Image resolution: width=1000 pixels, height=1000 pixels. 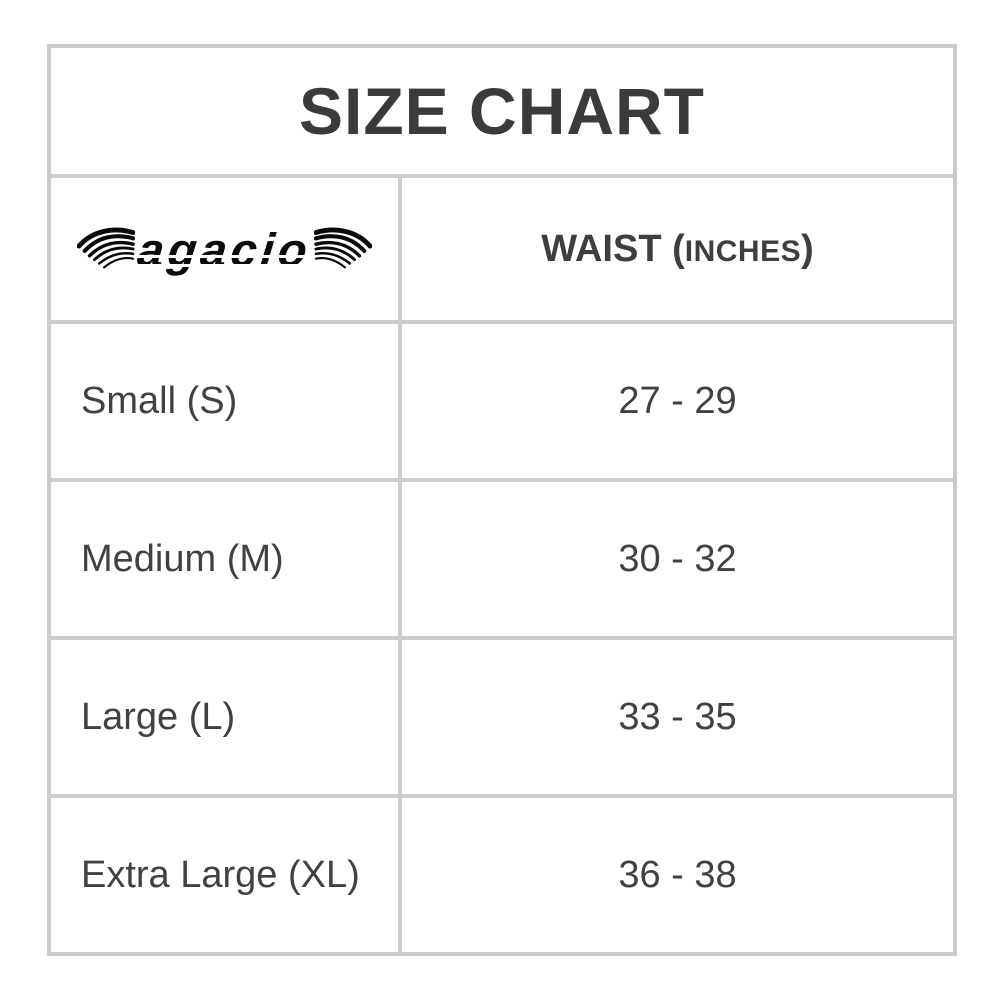 What do you see at coordinates (807, 248) in the screenshot?
I see `waist-header-close: )` at bounding box center [807, 248].